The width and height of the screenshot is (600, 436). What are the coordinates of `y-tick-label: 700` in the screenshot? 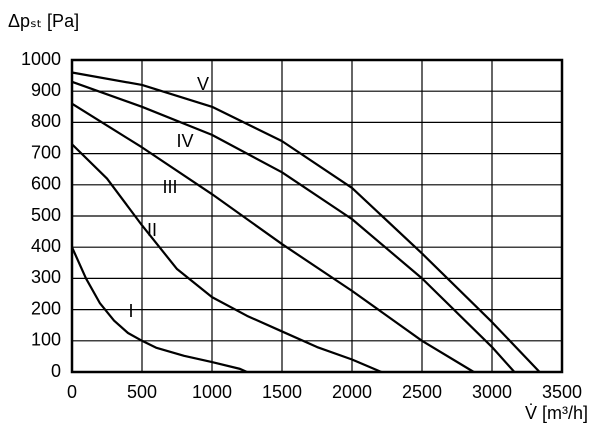 It's located at (46, 152).